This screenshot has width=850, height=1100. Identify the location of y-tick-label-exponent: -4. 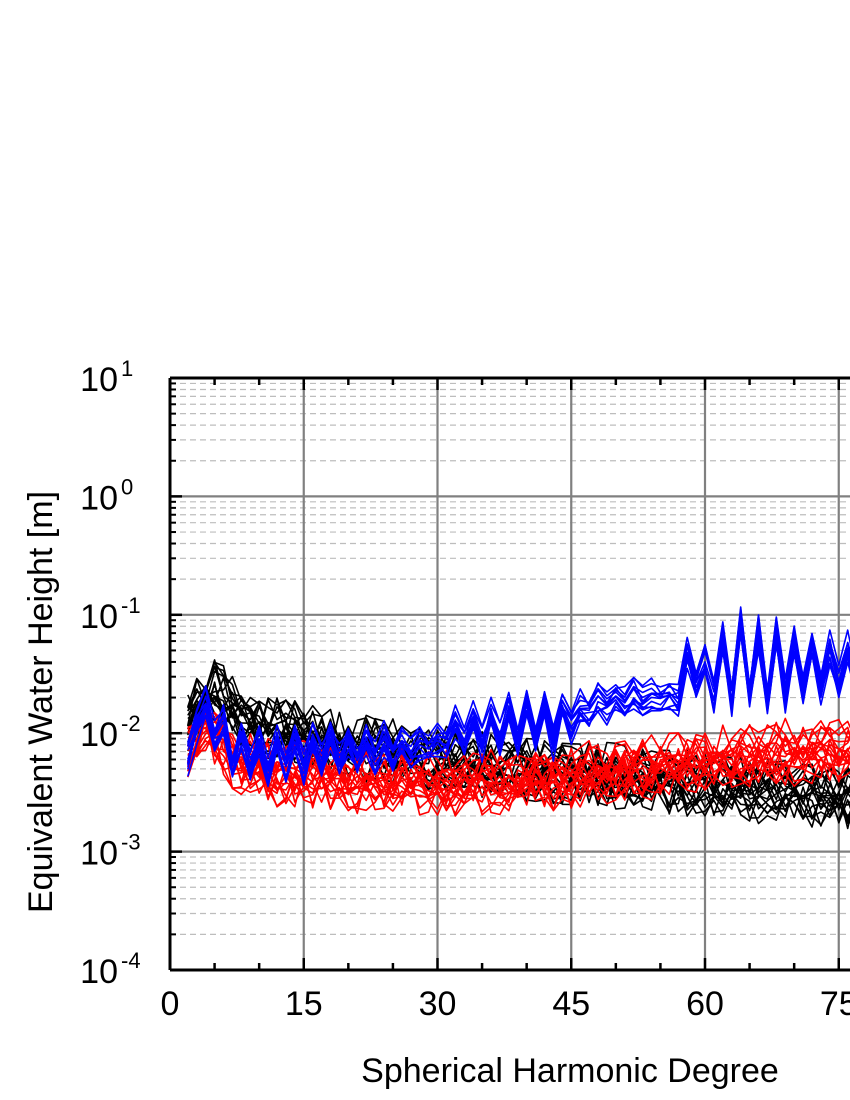
(131, 960).